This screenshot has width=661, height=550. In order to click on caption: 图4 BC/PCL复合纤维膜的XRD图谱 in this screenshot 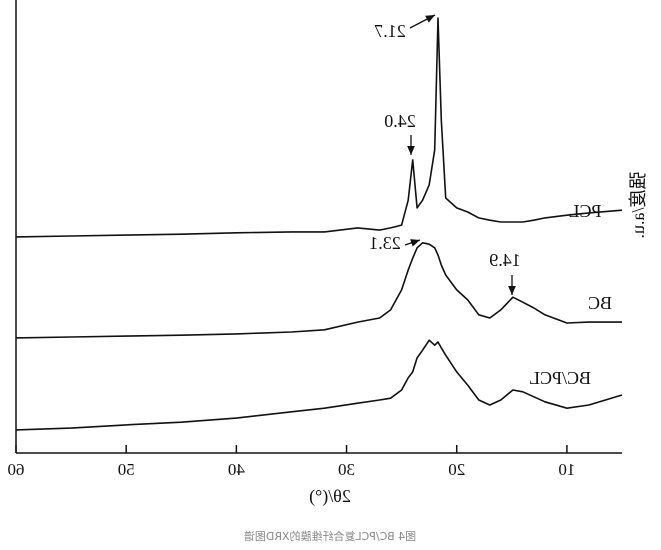, I will do `click(330, 536)`.